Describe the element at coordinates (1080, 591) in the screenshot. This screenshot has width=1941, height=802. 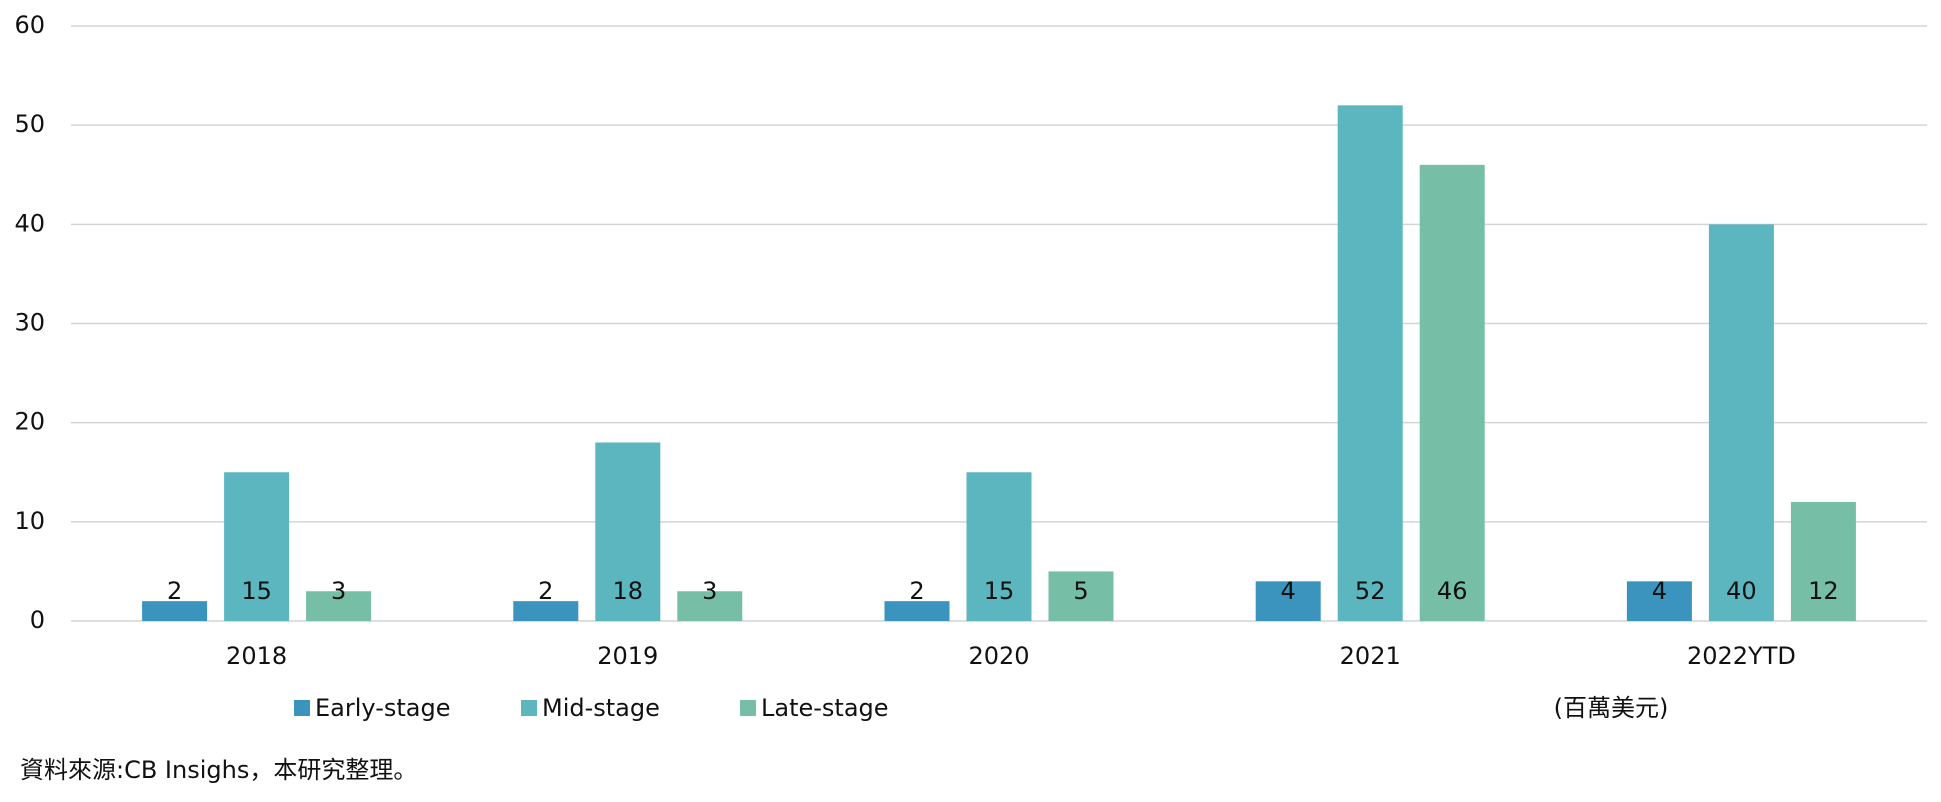
I see `data-label: 5` at that location.